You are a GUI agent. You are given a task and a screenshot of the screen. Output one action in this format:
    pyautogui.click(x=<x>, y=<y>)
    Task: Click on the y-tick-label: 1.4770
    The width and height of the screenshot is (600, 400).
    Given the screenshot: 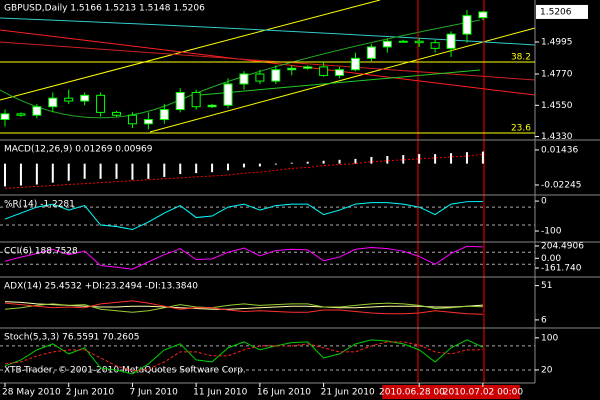 What is the action you would take?
    pyautogui.click(x=557, y=74)
    